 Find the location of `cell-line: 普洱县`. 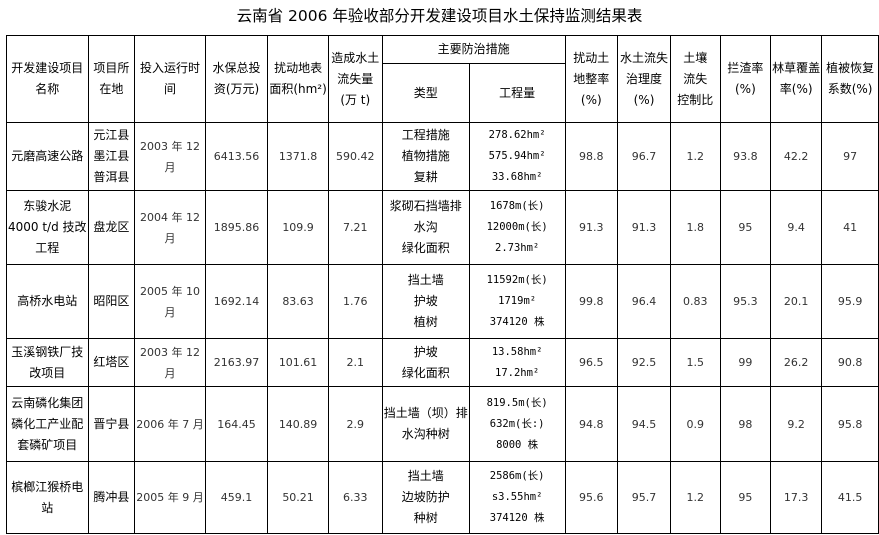

cell-line: 普洱县 is located at coordinates (111, 177).